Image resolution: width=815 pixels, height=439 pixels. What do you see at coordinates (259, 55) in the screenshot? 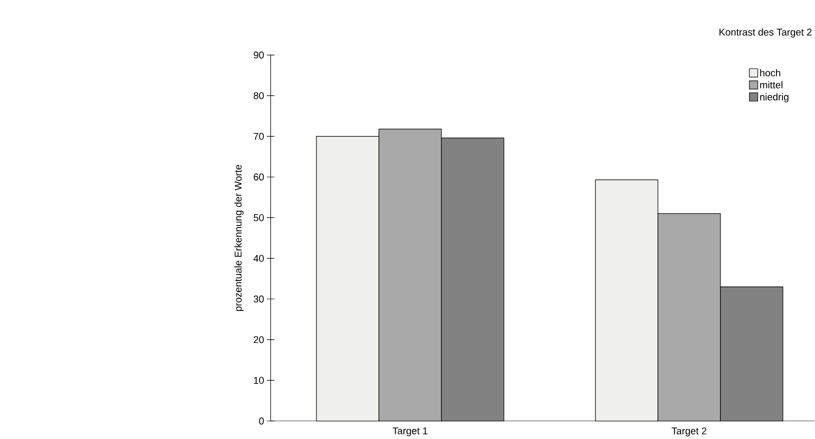
I see `y-tick-label: 90` at bounding box center [259, 55].